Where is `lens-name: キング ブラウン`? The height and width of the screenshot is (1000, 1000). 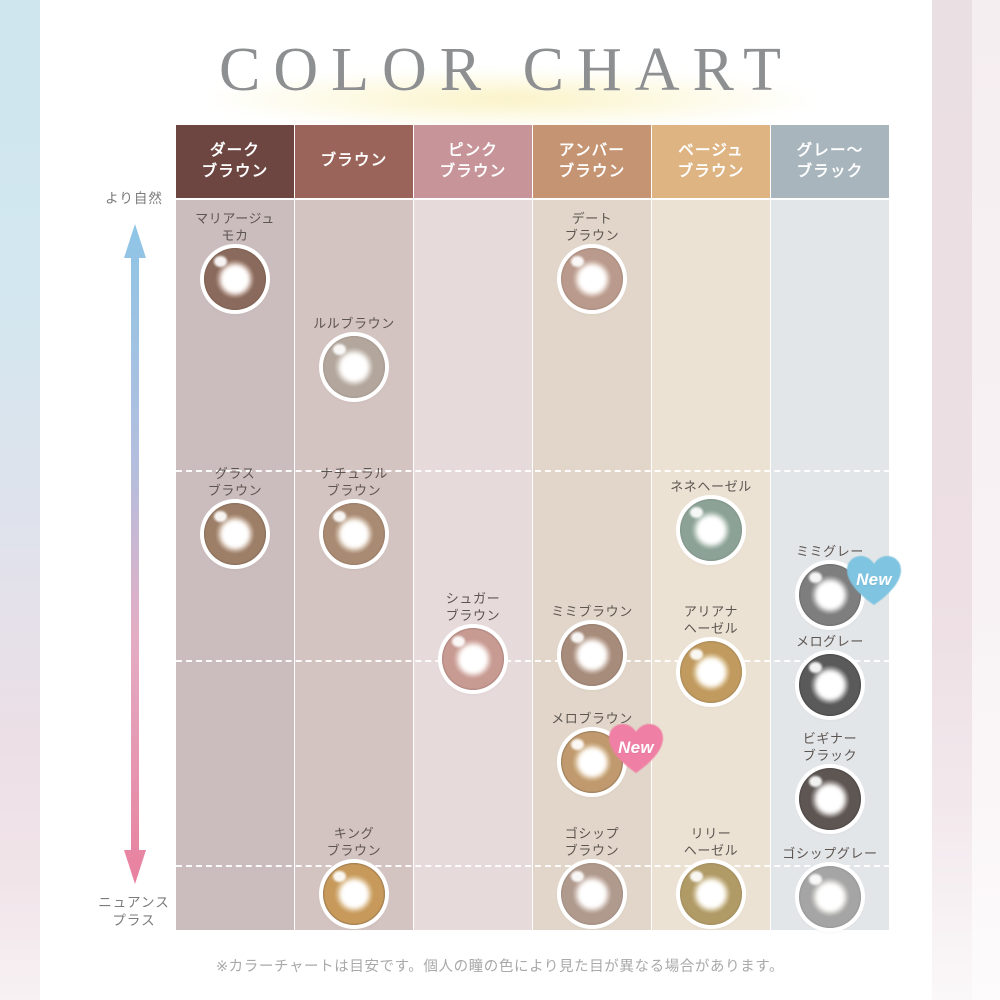 lens-name: キング ブラウン is located at coordinates (354, 842).